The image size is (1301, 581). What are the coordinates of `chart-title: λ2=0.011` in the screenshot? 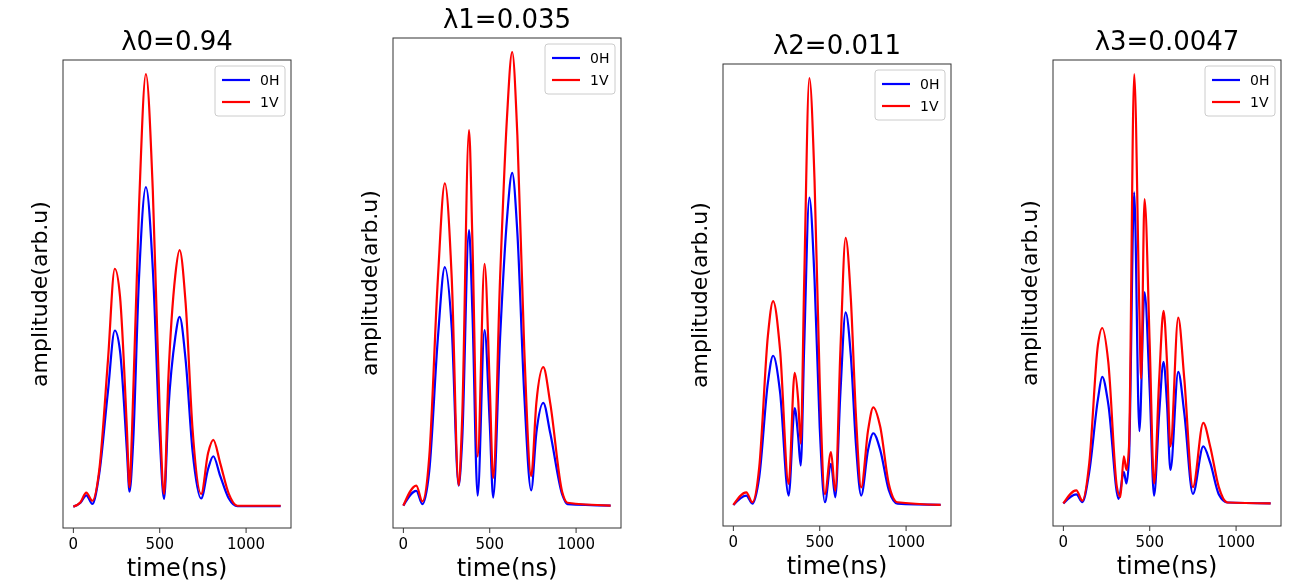 It's located at (837, 45).